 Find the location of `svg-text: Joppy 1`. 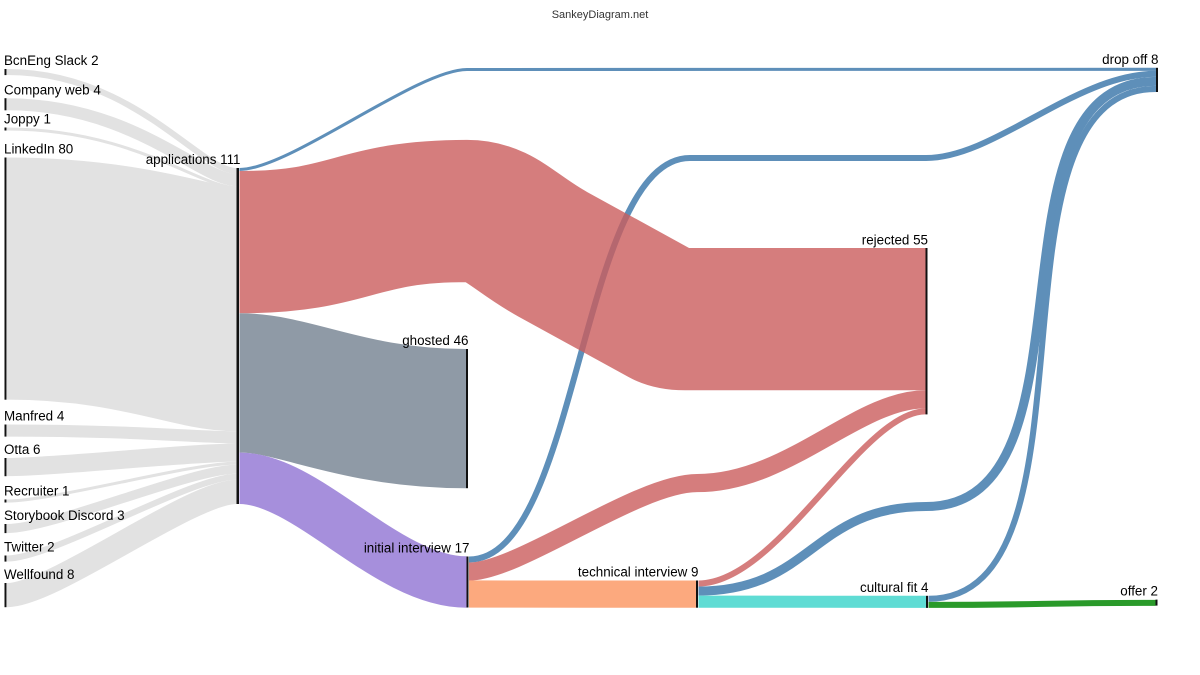

svg-text: Joppy 1 is located at coordinates (27, 119).